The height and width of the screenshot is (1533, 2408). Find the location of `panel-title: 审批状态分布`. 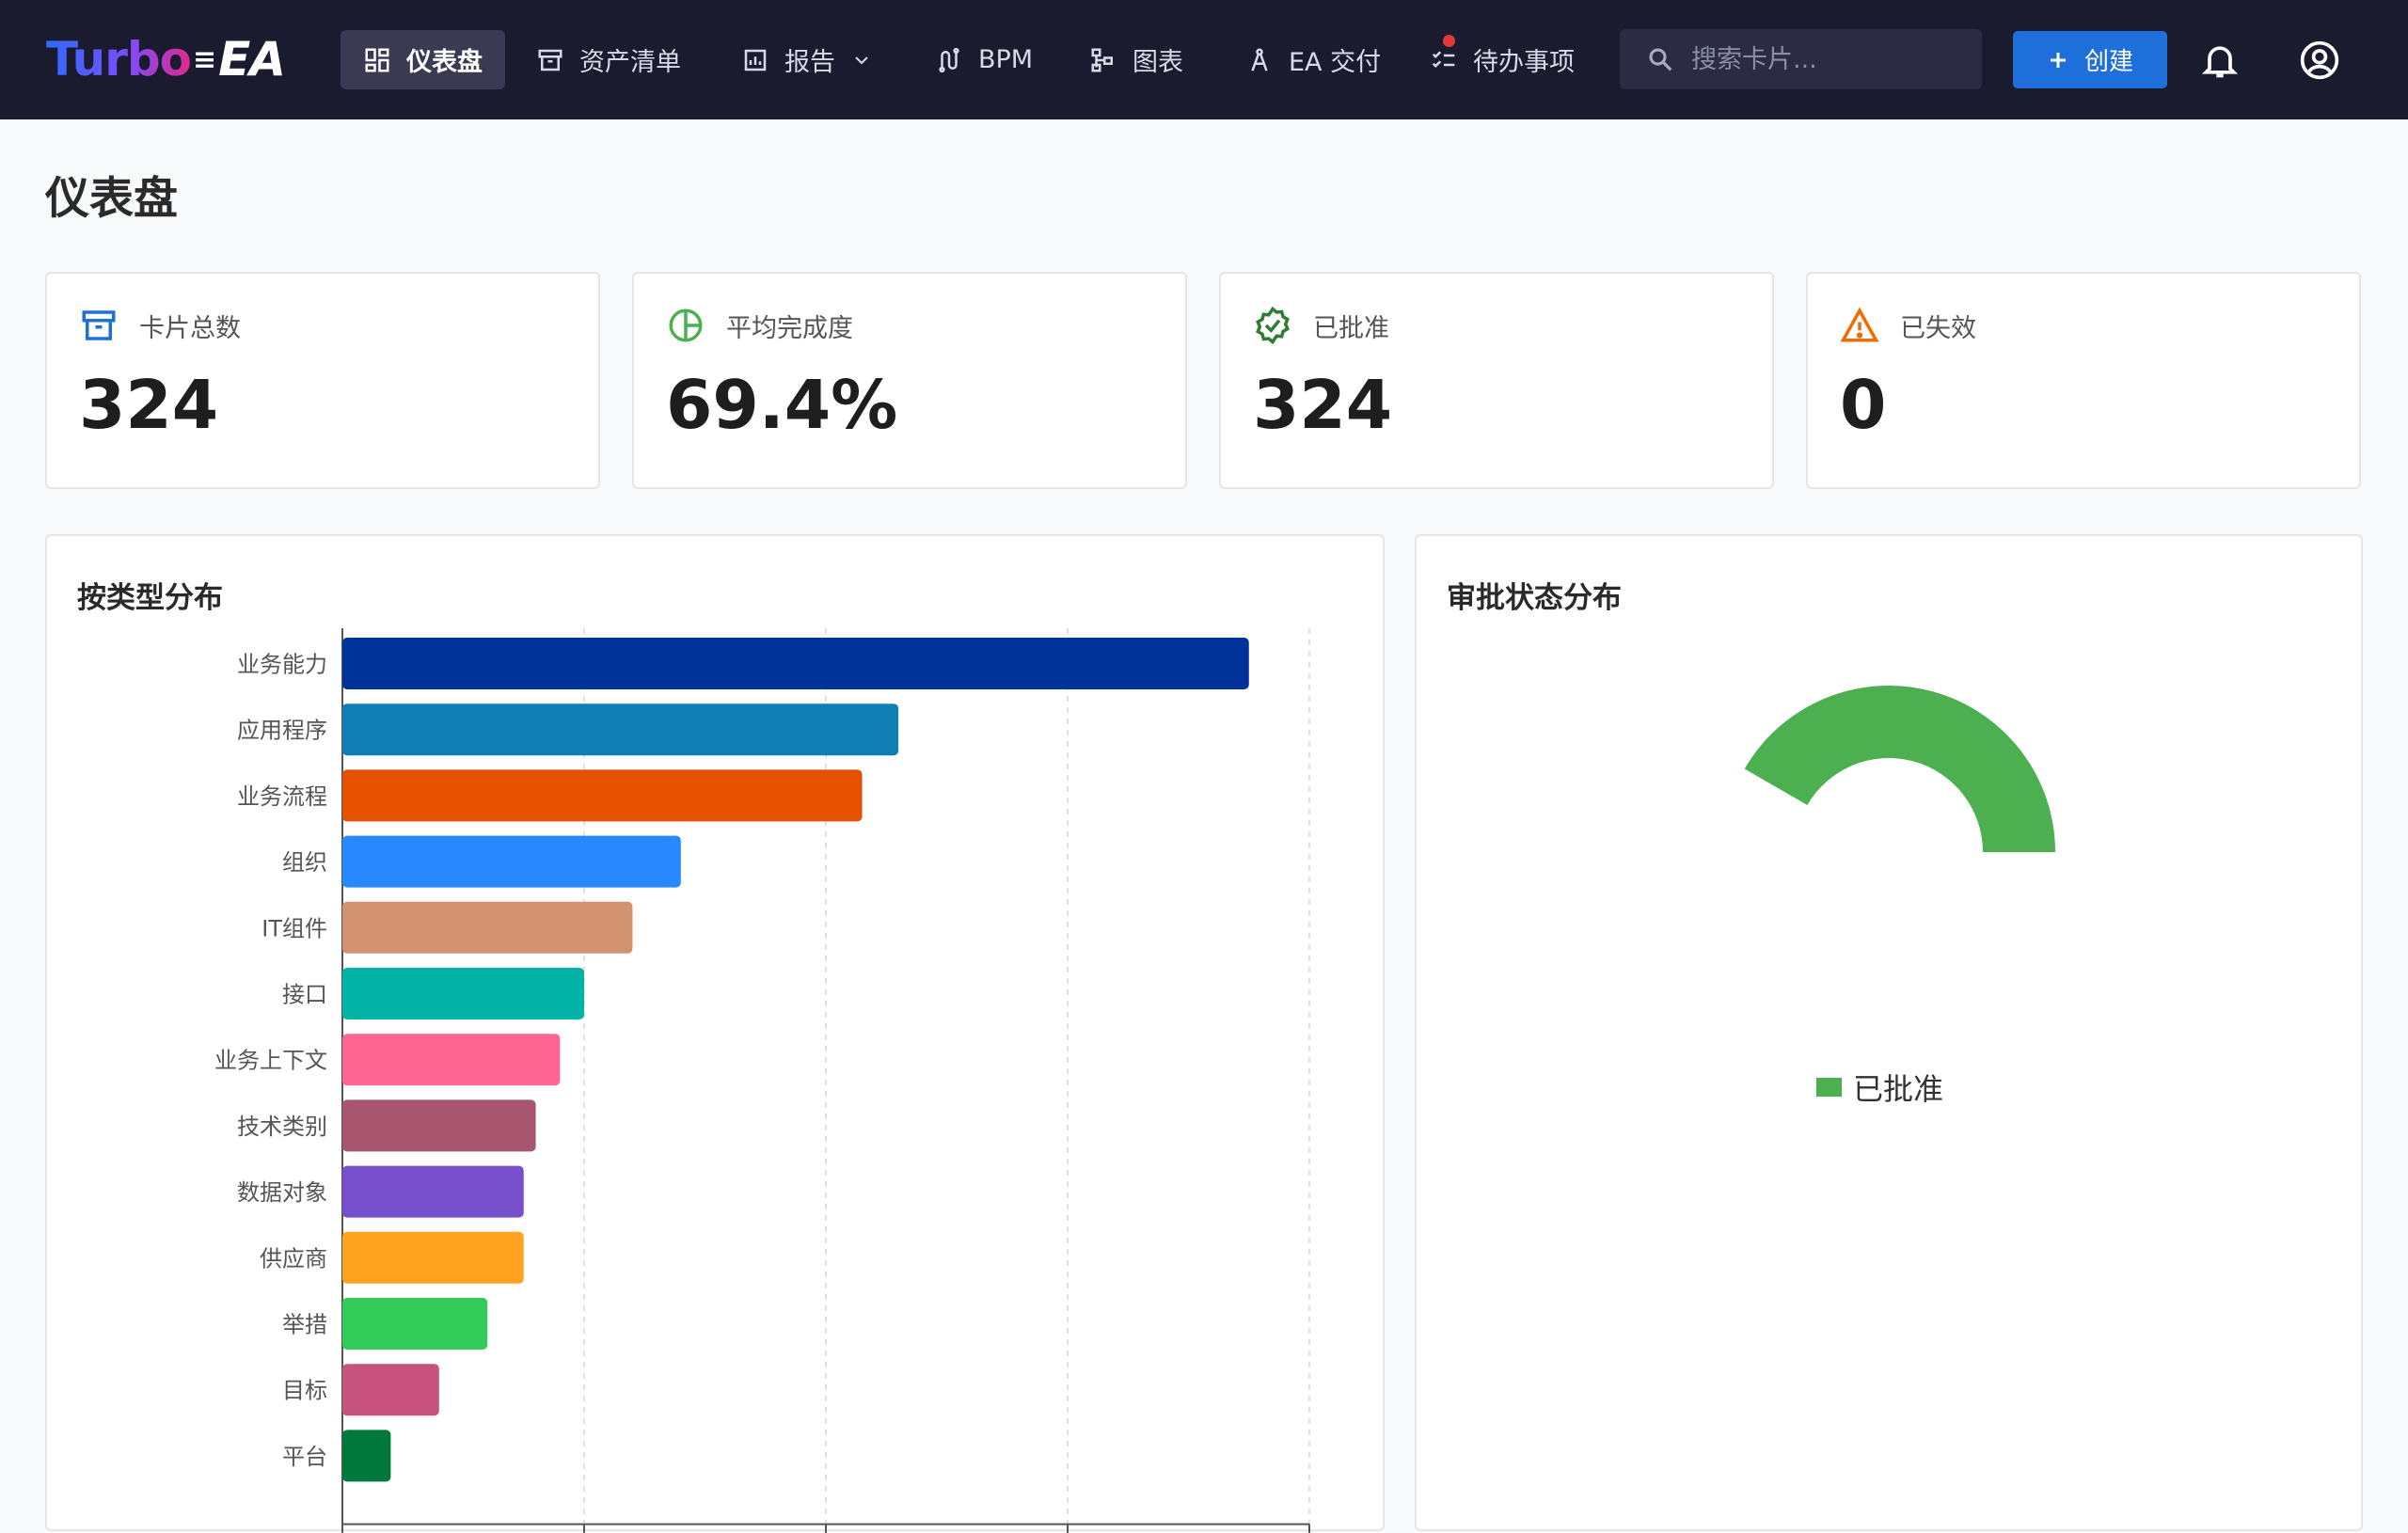

panel-title: 审批状态分布 is located at coordinates (1535, 598).